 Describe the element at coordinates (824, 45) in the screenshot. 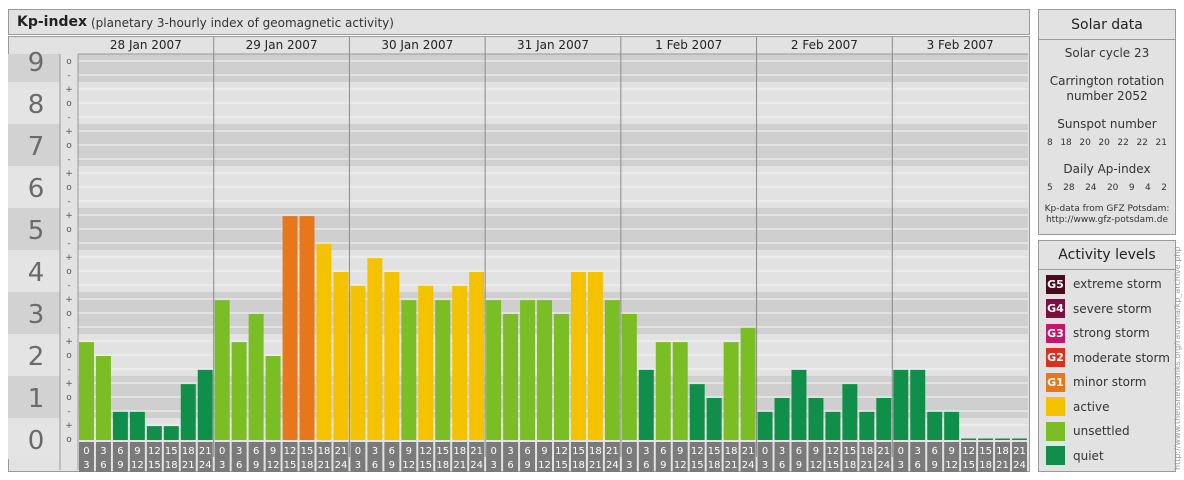

I see `day-label: 2 Feb 2007` at that location.